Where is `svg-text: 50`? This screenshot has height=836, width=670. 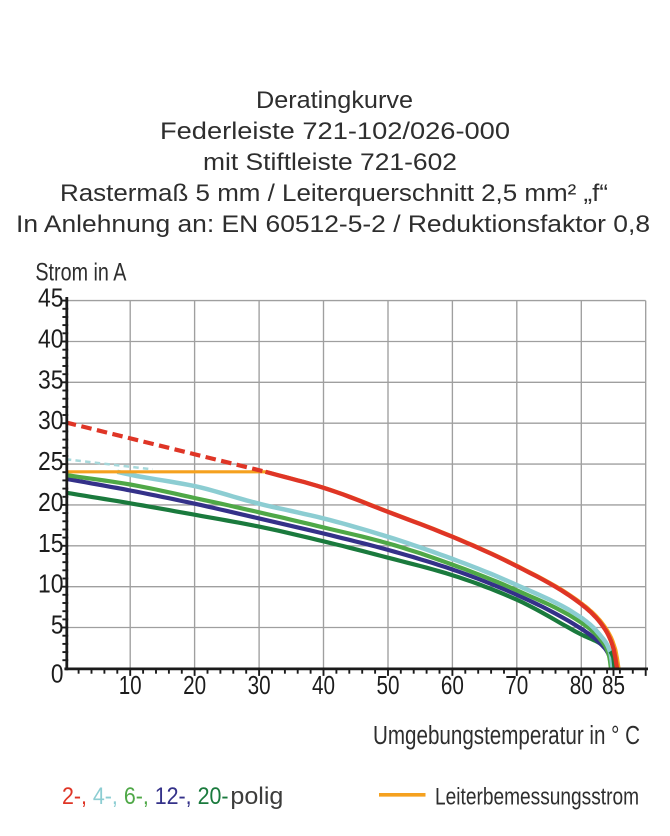
svg-text: 50 is located at coordinates (388, 686).